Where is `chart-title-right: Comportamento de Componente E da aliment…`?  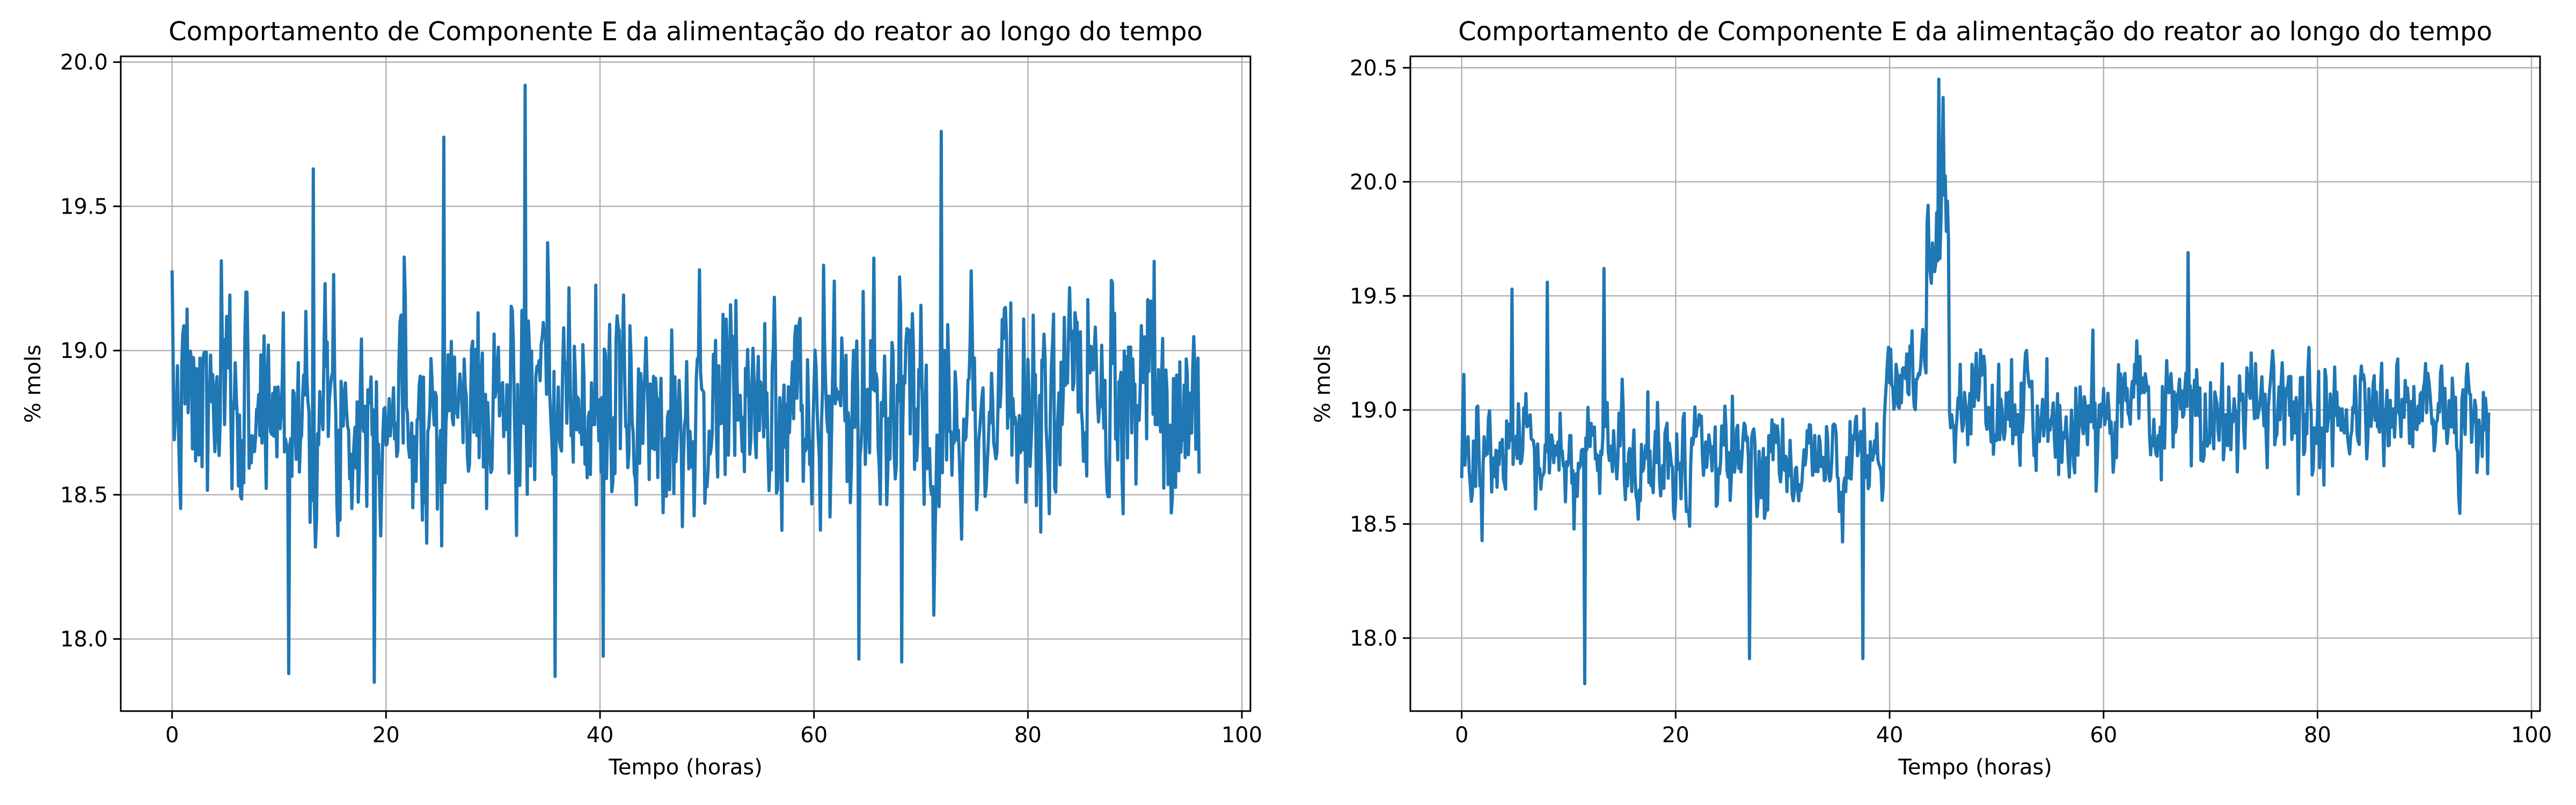
chart-title-right: Comportamento de Componente E da aliment… is located at coordinates (1975, 32).